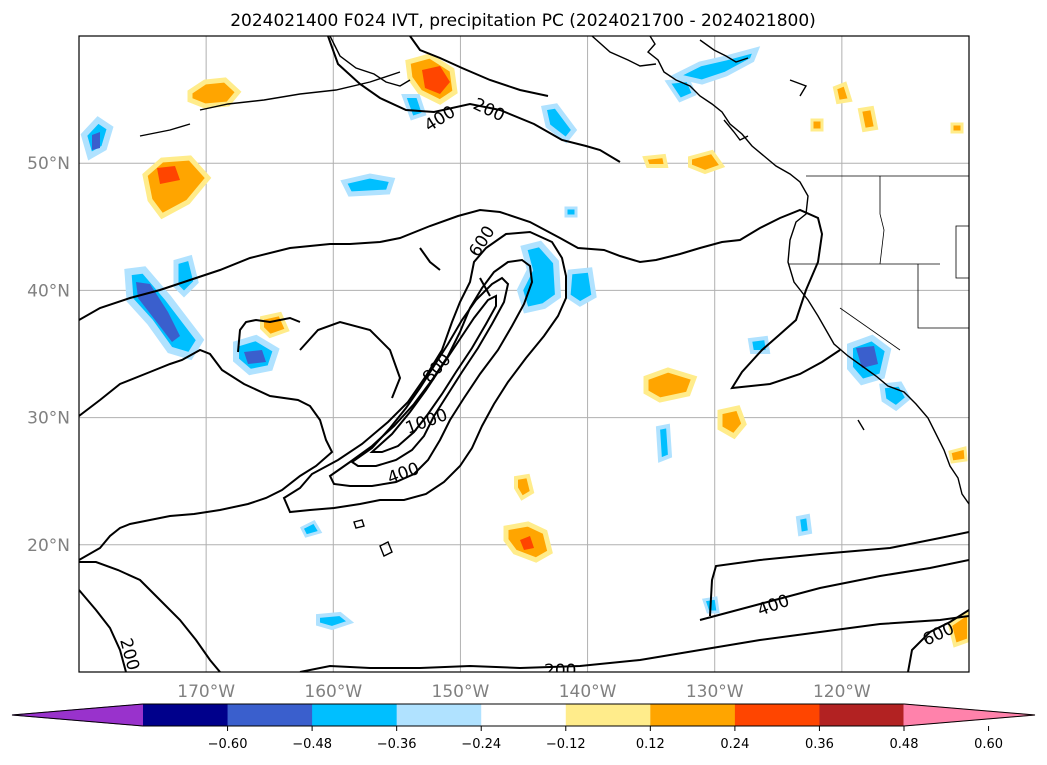  Describe the element at coordinates (48, 164) in the screenshot. I see `lat-tick-label: 50°N` at that location.